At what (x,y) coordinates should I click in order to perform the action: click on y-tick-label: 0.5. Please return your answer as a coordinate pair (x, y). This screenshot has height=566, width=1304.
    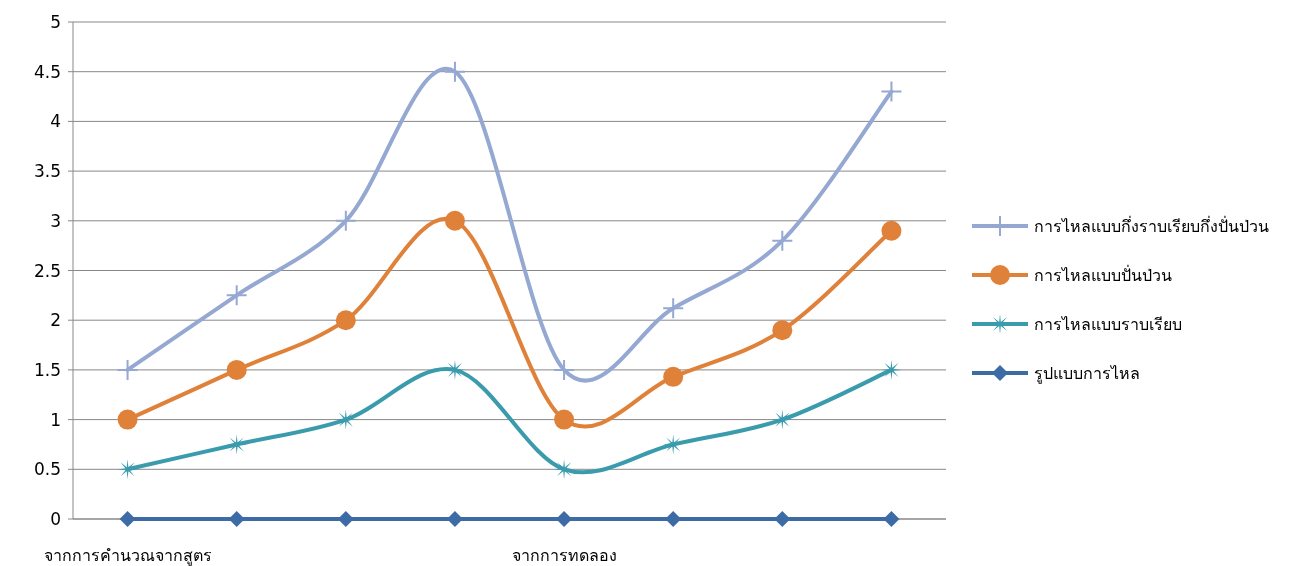
    Looking at the image, I should click on (47, 469).